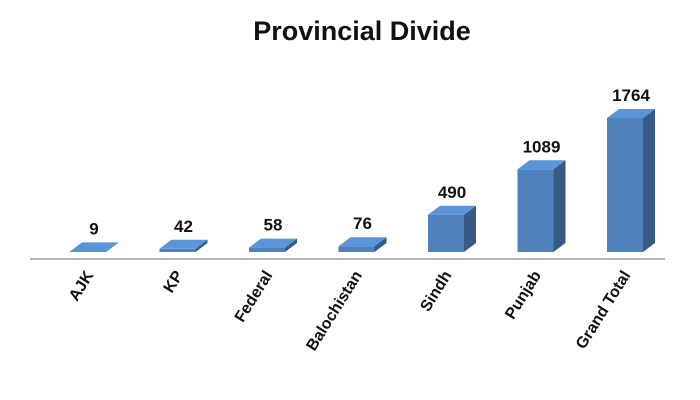 This screenshot has width=700, height=400. Describe the element at coordinates (183, 226) in the screenshot. I see `value-label: 42` at that location.